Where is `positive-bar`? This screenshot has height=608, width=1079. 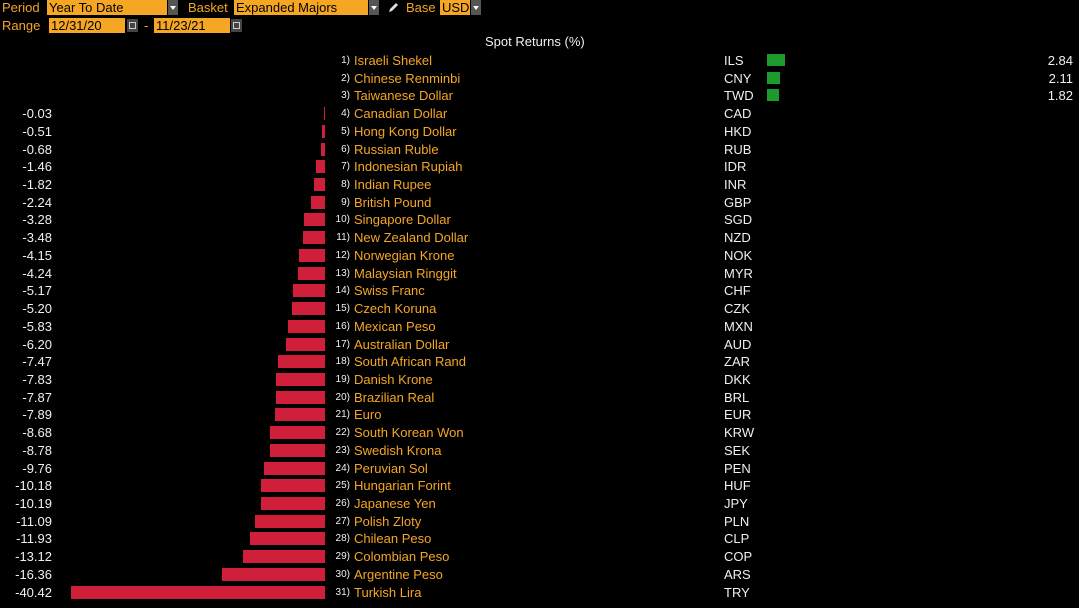
positive-bar is located at coordinates (776, 60).